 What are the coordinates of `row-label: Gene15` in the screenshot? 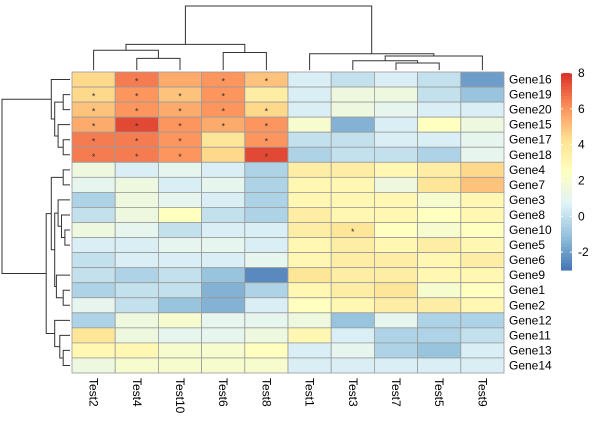 It's located at (530, 125).